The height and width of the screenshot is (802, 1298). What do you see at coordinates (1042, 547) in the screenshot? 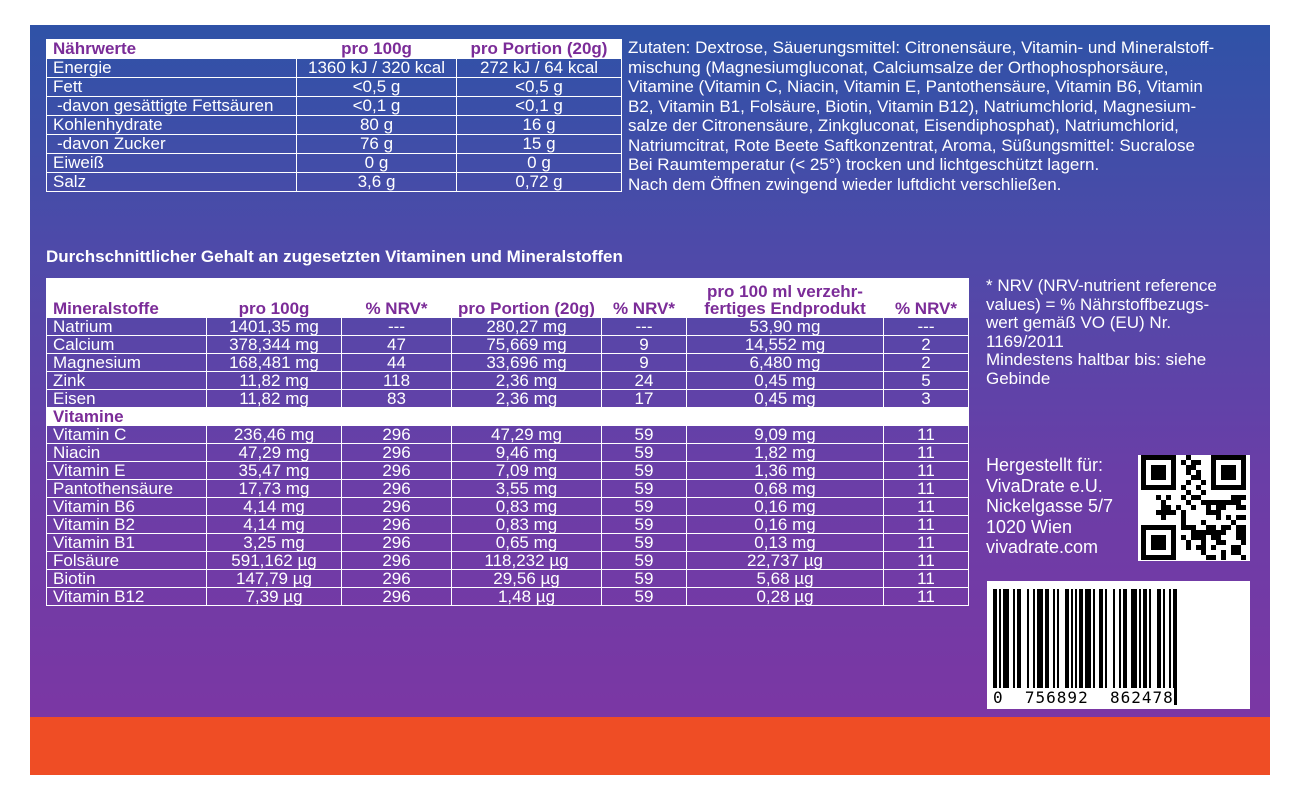
I see `manufacturer-line: vivadrate.com` at bounding box center [1042, 547].